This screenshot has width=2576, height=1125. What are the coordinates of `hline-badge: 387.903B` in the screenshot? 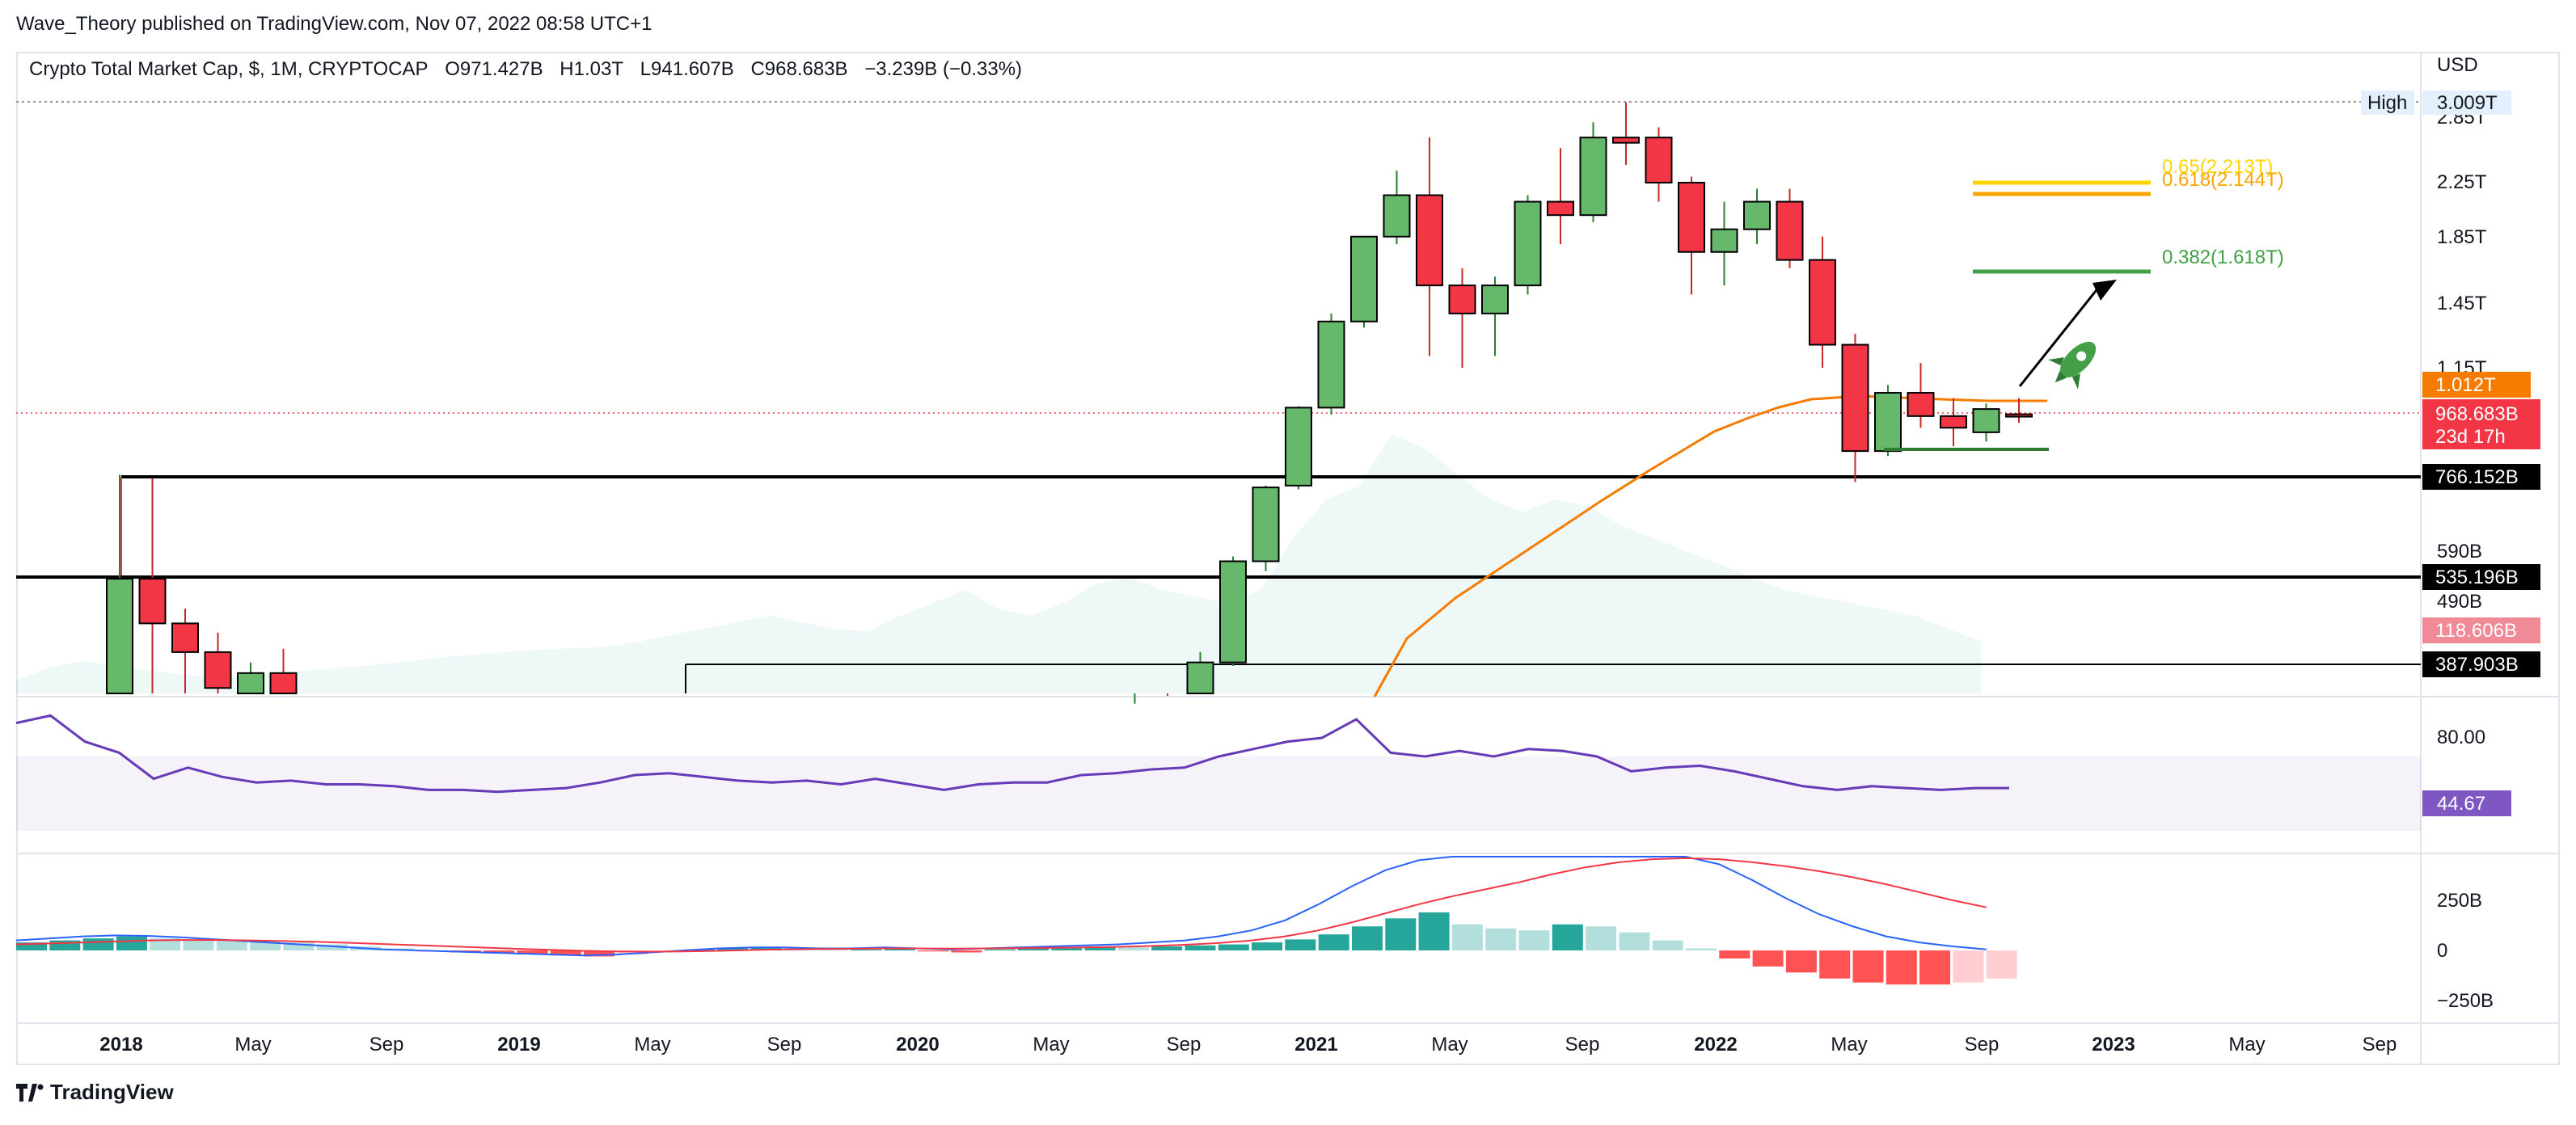 It's located at (2477, 665).